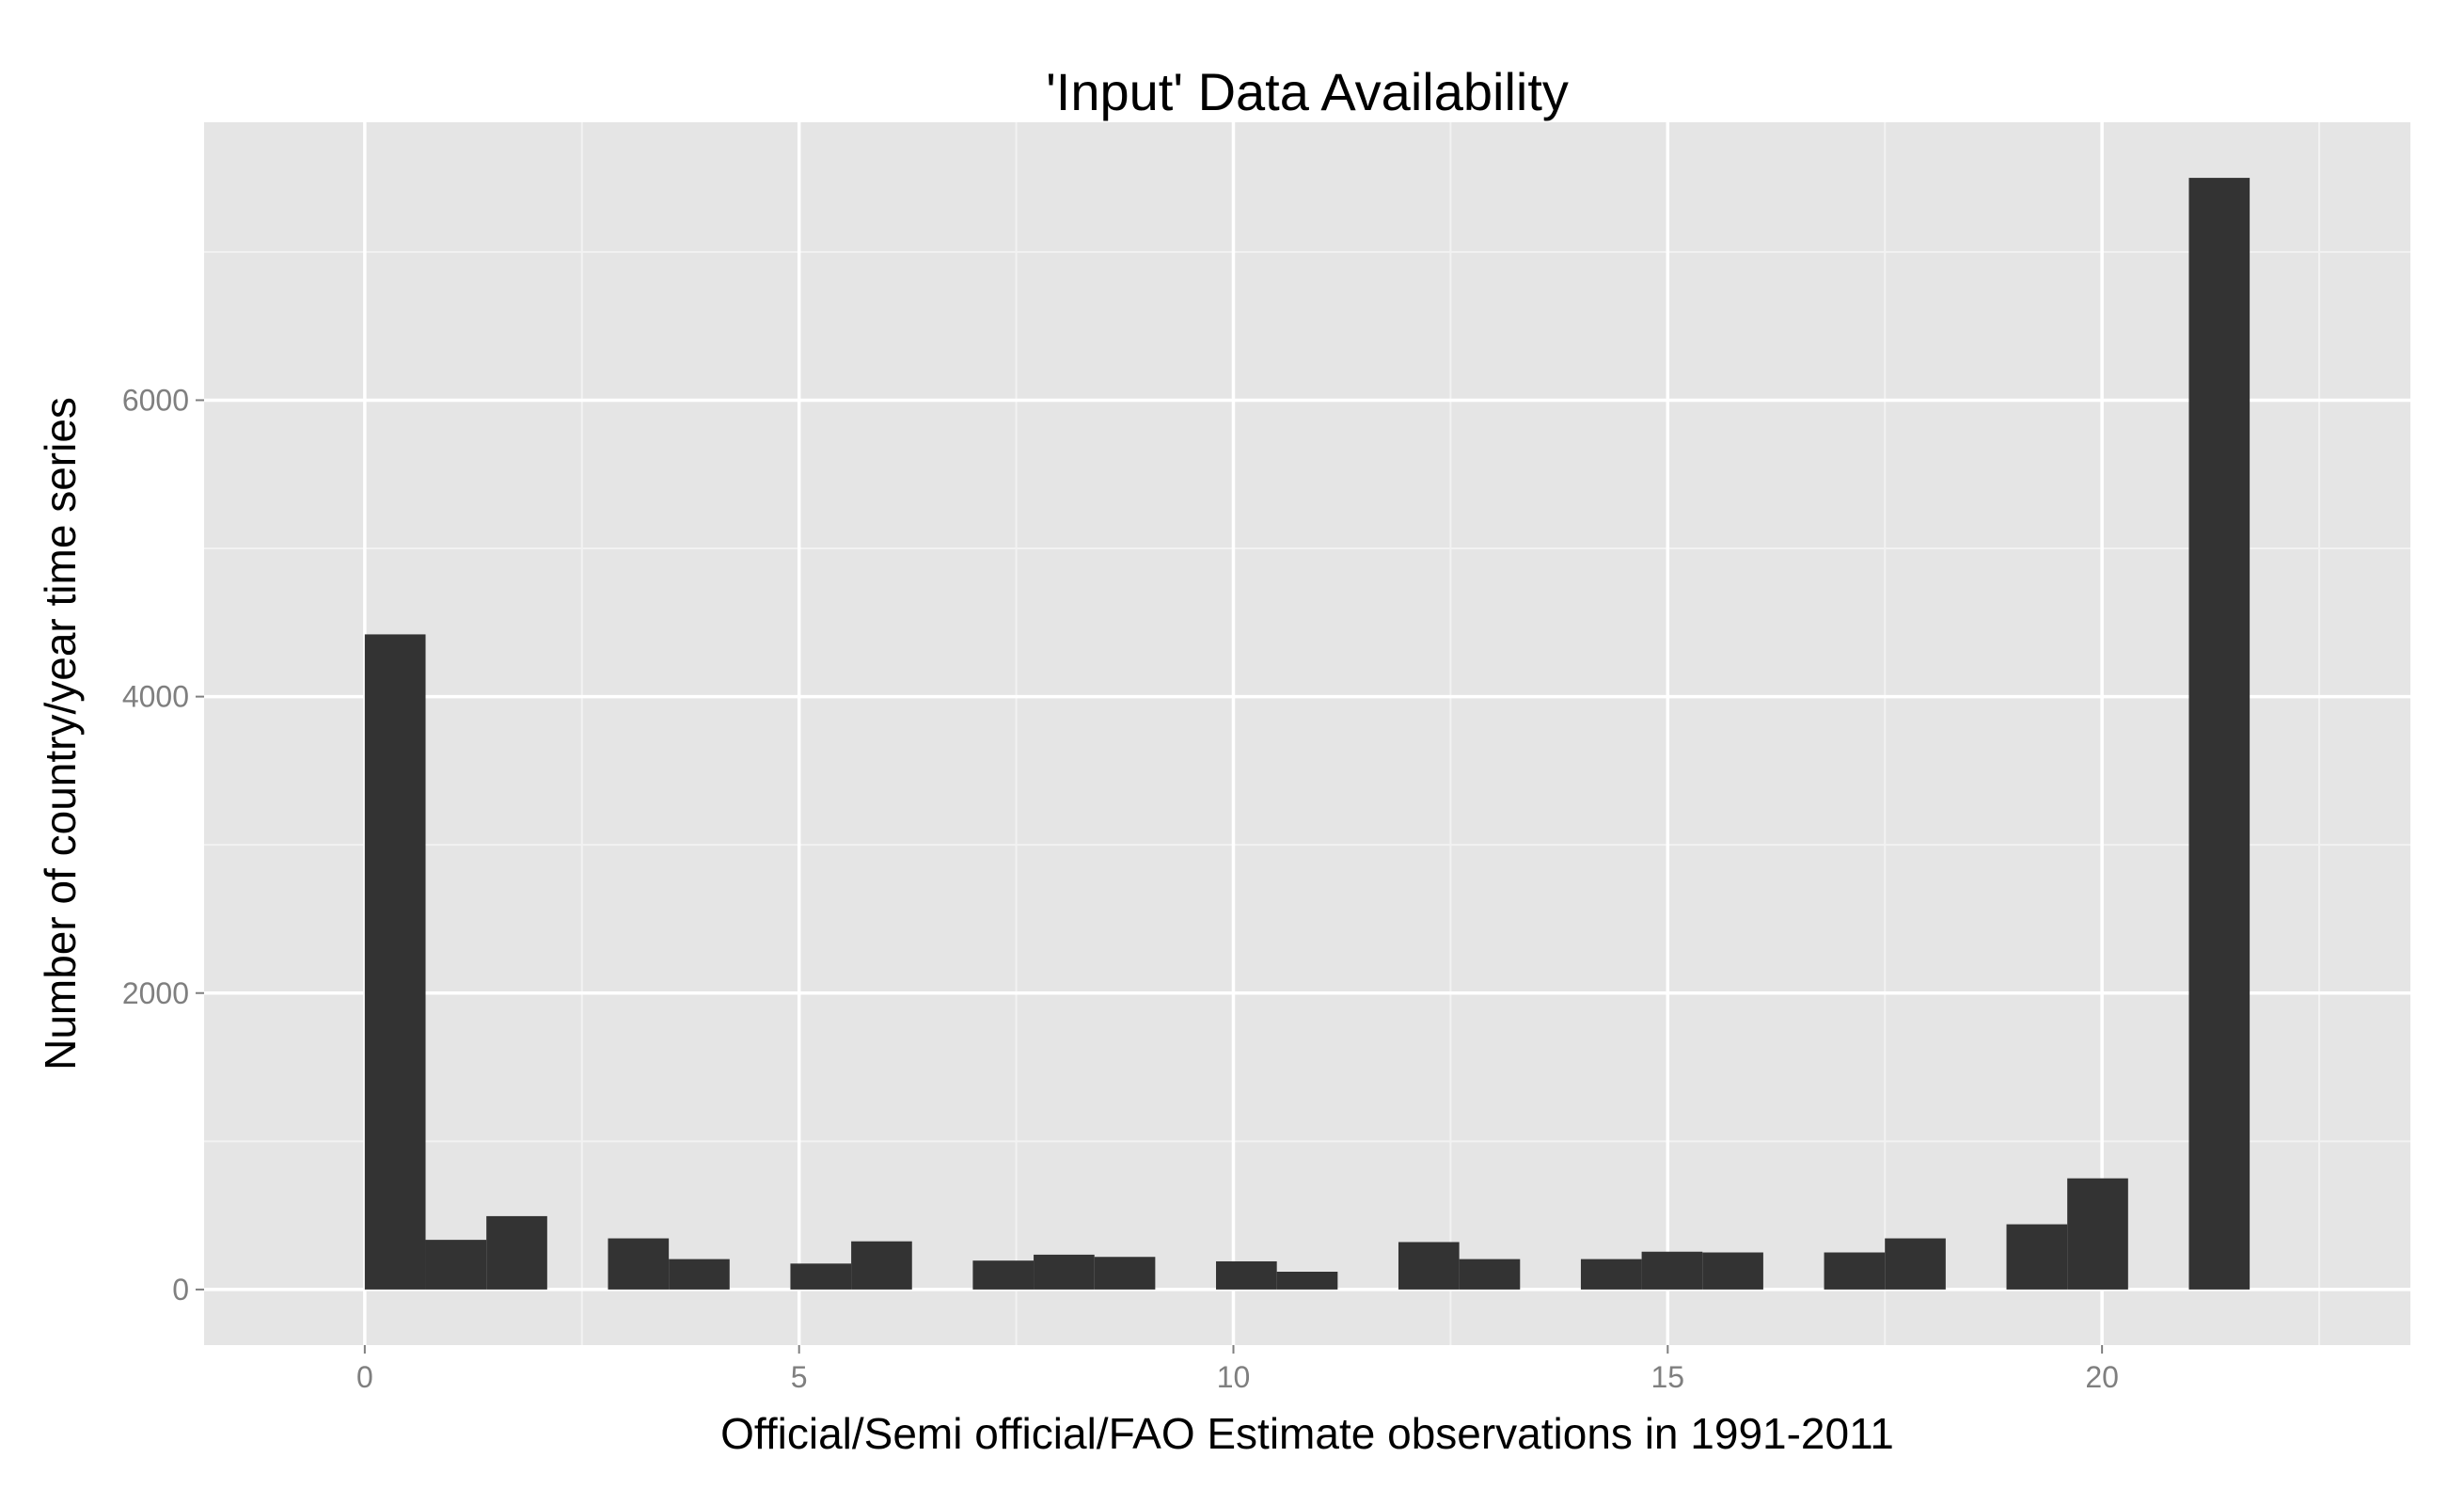 The width and height of the screenshot is (2464, 1489). Describe the element at coordinates (2102, 1377) in the screenshot. I see `x-tick-label: 20` at that location.